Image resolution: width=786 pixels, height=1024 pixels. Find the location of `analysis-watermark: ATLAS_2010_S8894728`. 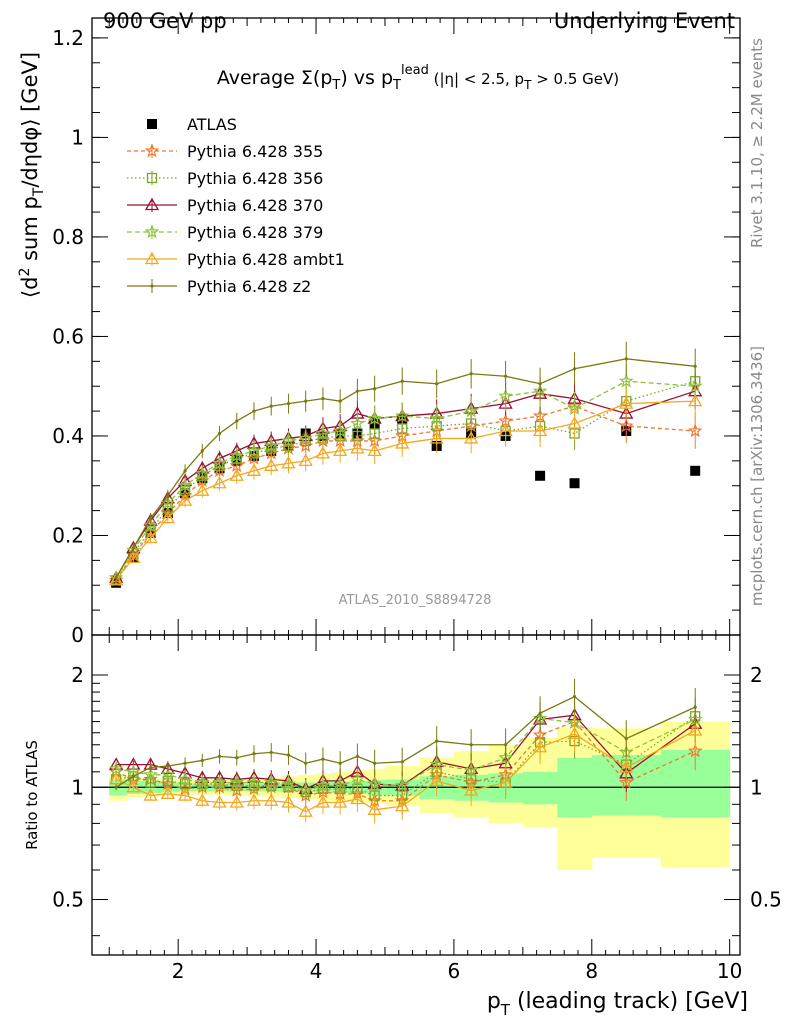

analysis-watermark: ATLAS_2010_S8894728 is located at coordinates (415, 600).